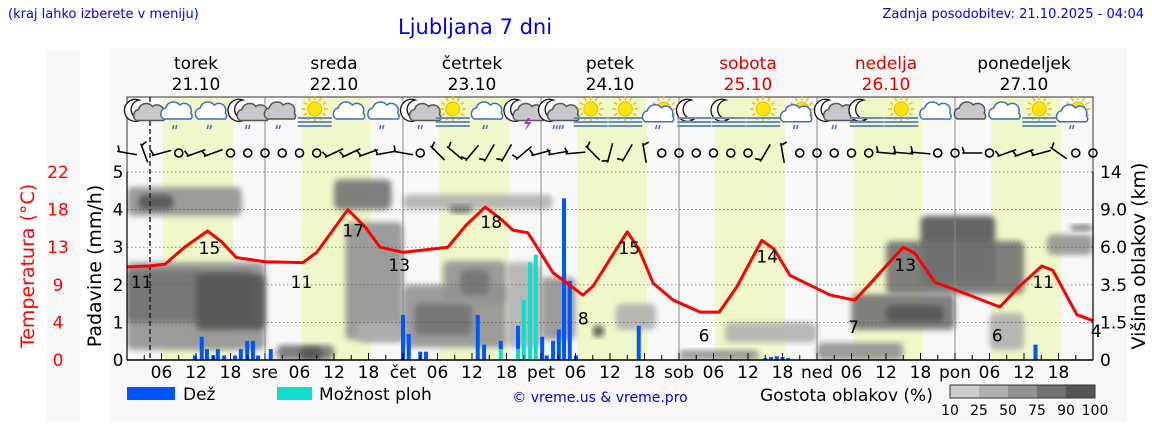 Image resolution: width=1152 pixels, height=443 pixels. I want to click on temp-axis-panel, so click(63, 236).